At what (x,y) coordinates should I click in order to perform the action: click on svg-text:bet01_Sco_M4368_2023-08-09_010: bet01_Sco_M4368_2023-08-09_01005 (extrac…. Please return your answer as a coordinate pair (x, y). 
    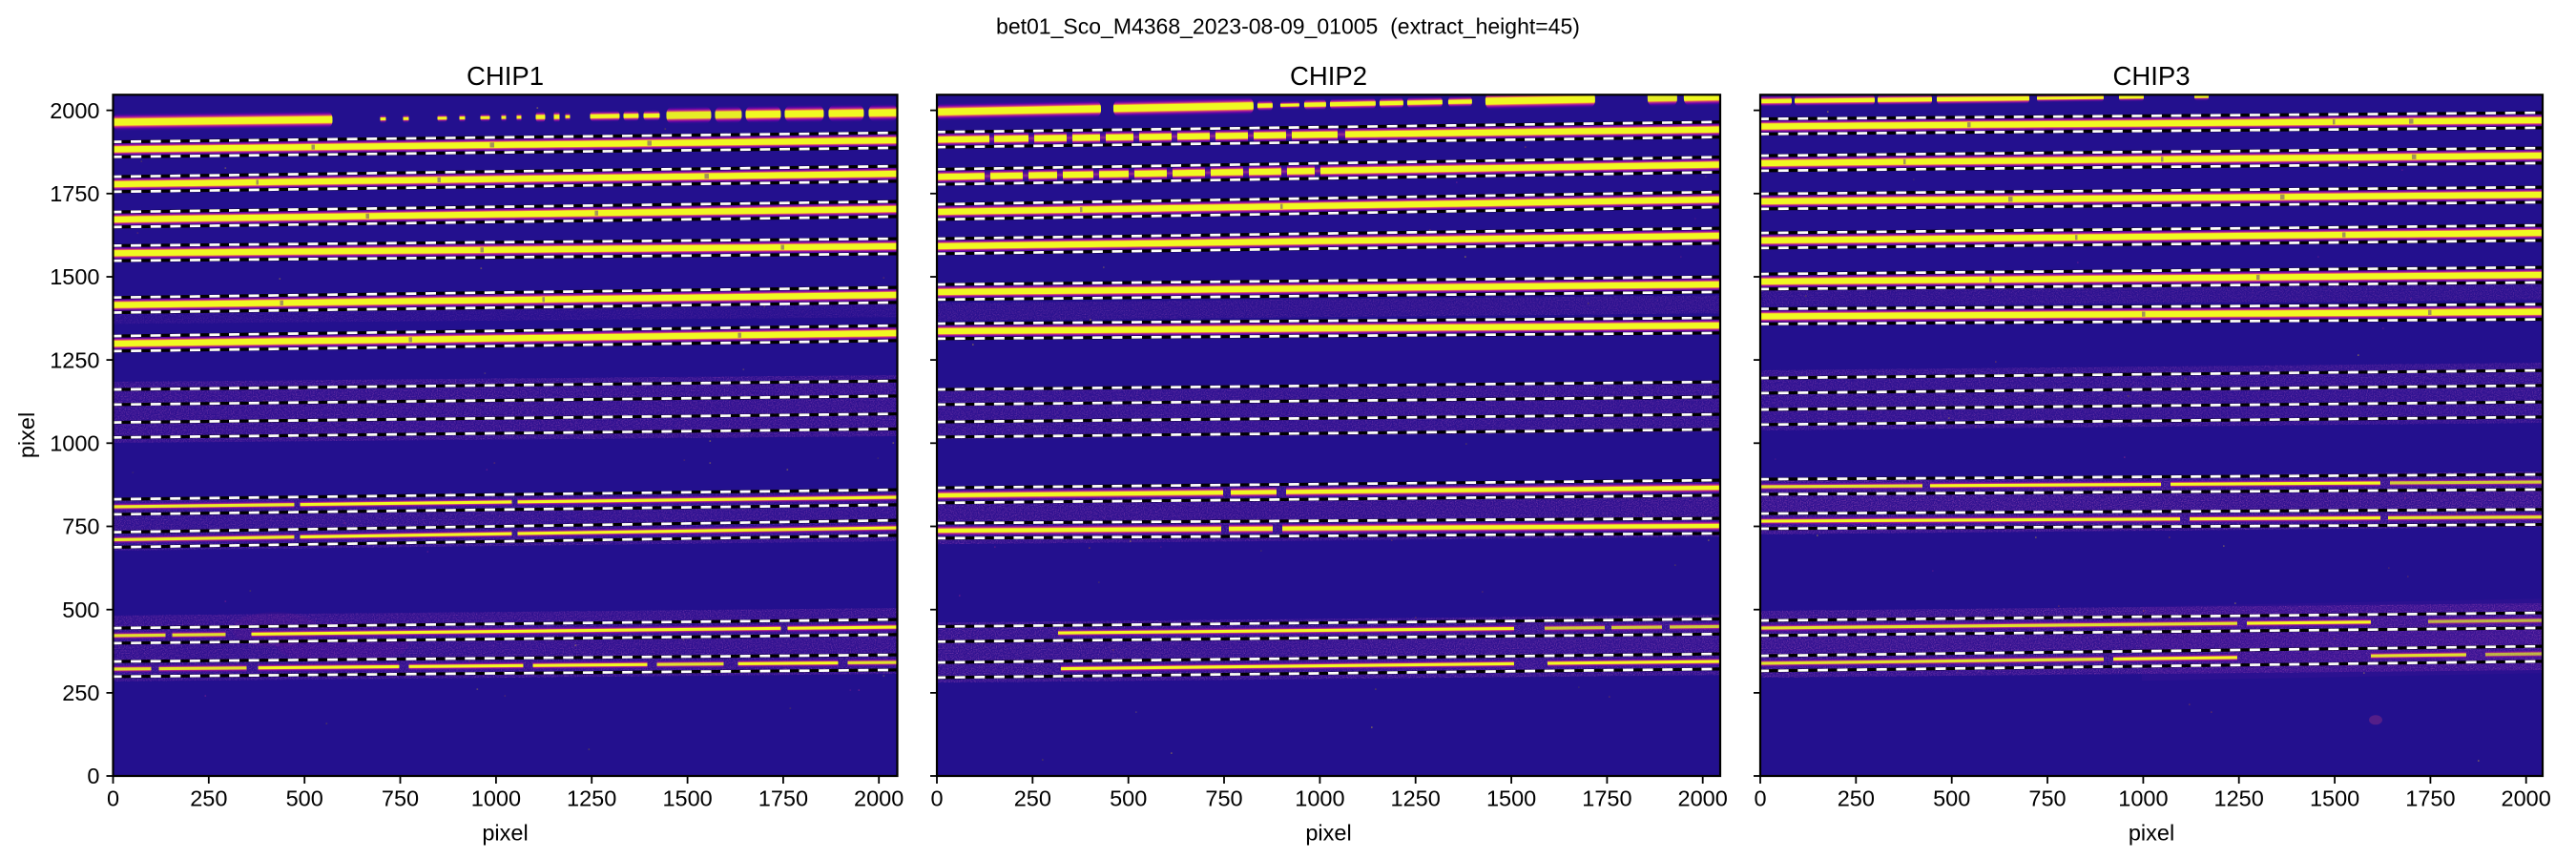
    Looking at the image, I should click on (1288, 26).